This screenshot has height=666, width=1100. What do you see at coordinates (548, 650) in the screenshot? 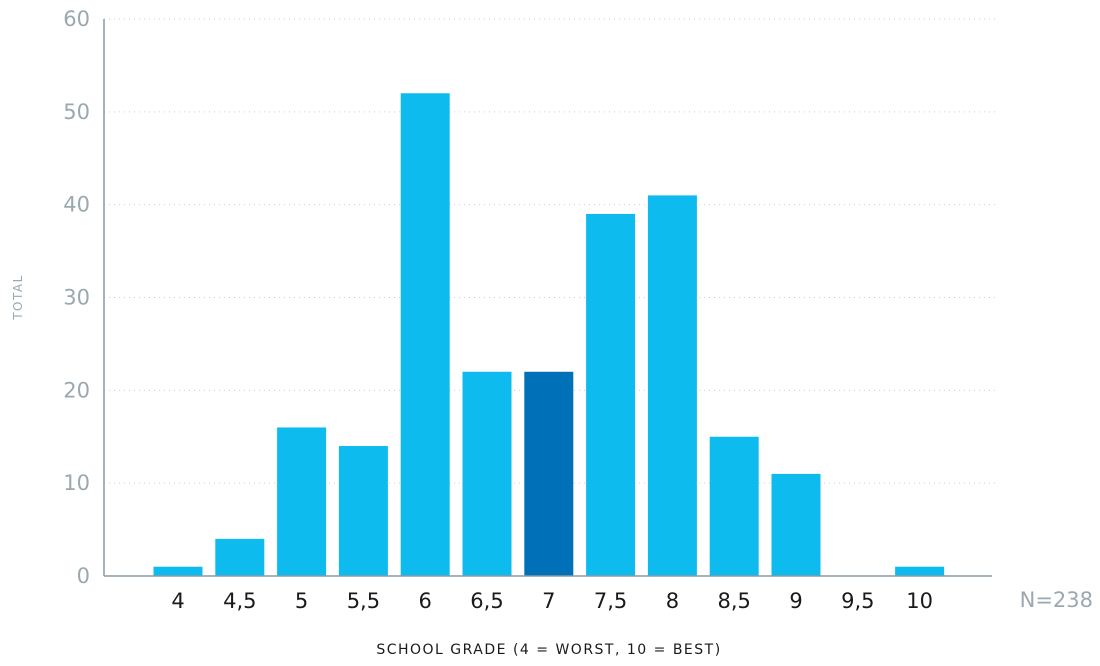
I see `x-axis-title: SCHOOL GRADE (4 = WORST, 10 = BEST)` at bounding box center [548, 650].